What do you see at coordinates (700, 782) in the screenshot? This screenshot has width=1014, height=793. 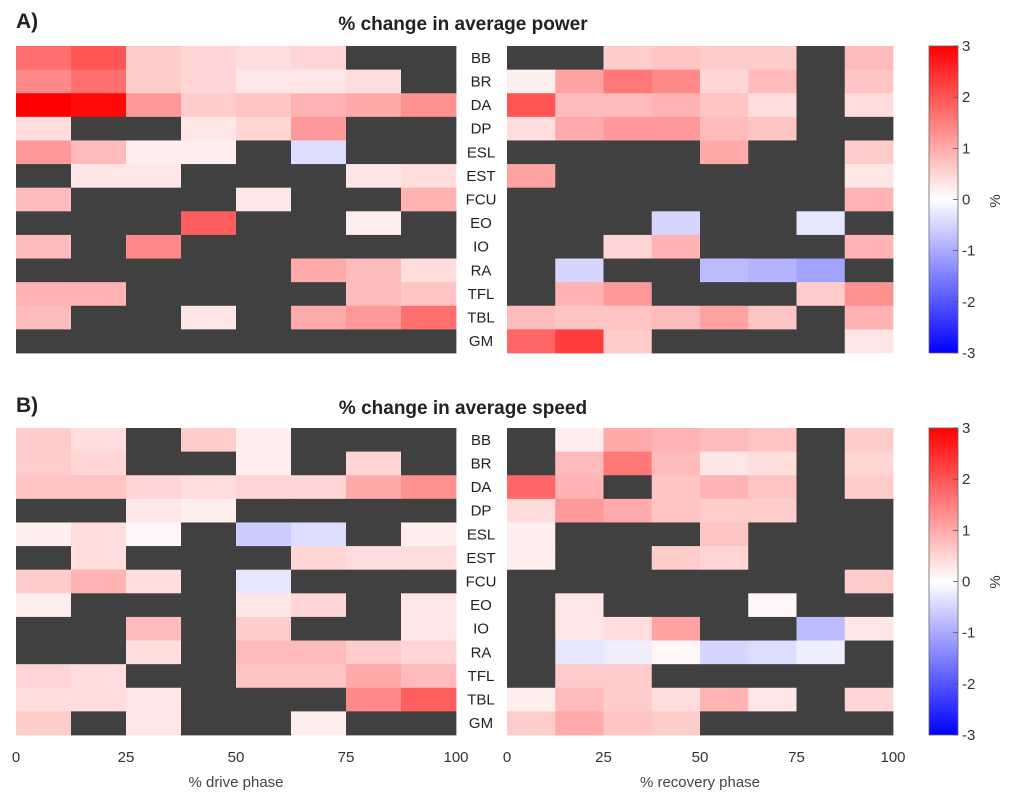 I see `recovery-phase-x-label: % recovery phase` at bounding box center [700, 782].